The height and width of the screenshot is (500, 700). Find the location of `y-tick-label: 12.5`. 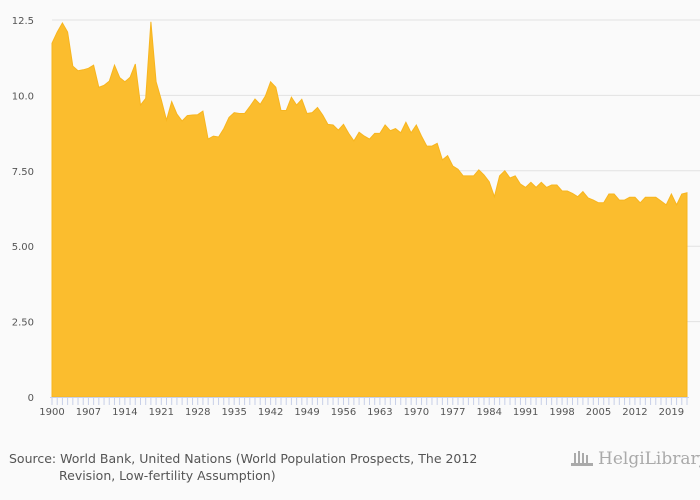

y-tick-label: 12.5 is located at coordinates (23, 21).